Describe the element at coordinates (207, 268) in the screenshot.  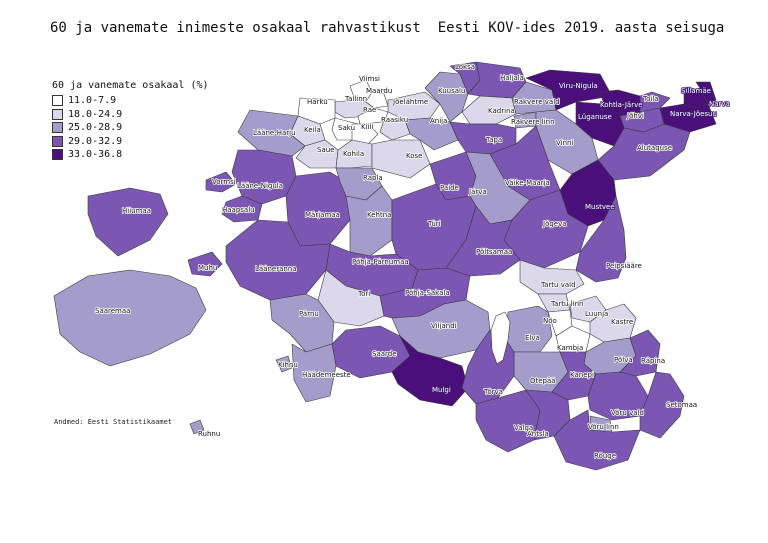
I see `region-label: Muhu` at that location.